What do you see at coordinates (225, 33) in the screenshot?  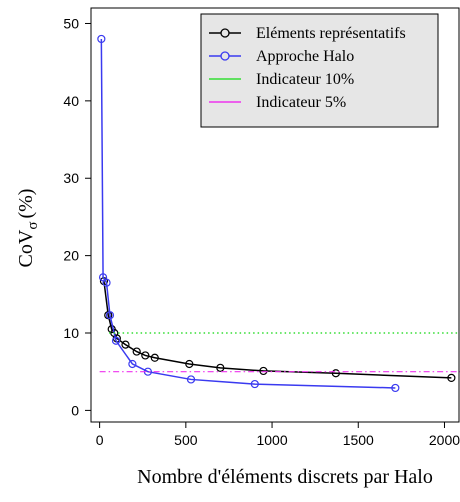 I see `legend-item-representative-marker` at bounding box center [225, 33].